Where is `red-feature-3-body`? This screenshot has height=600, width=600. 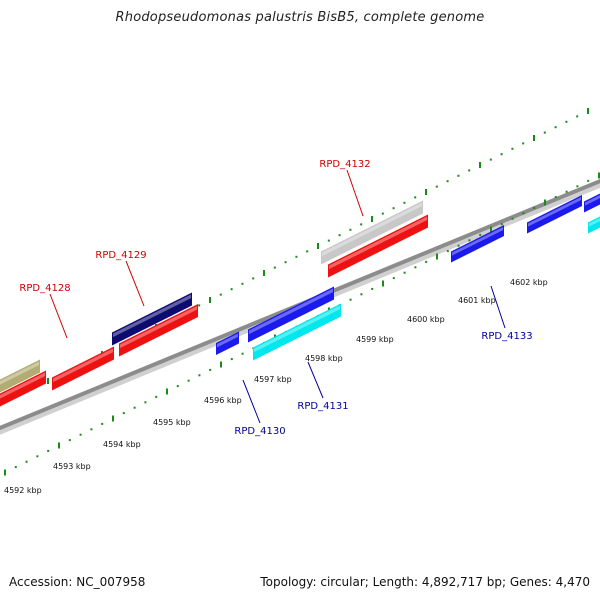
red-feature-3-body is located at coordinates (158, 330).